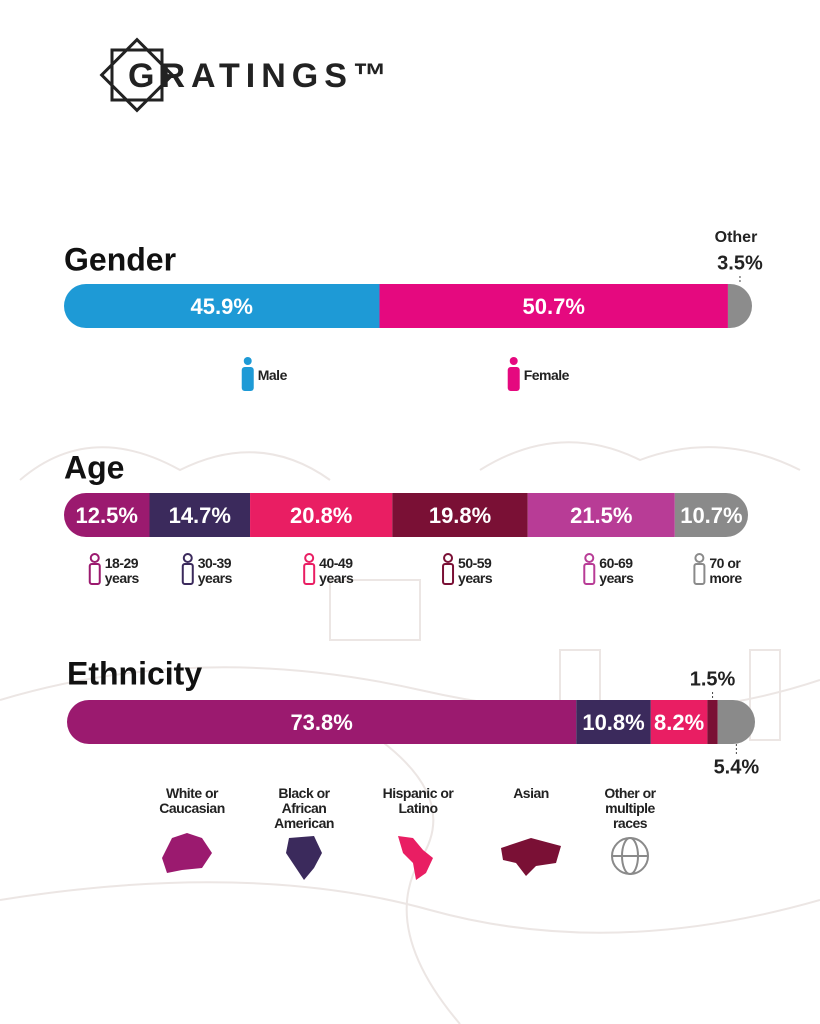 This screenshot has width=820, height=1024. What do you see at coordinates (475, 570) in the screenshot?
I see `legend-label: 50-59 years` at bounding box center [475, 570].